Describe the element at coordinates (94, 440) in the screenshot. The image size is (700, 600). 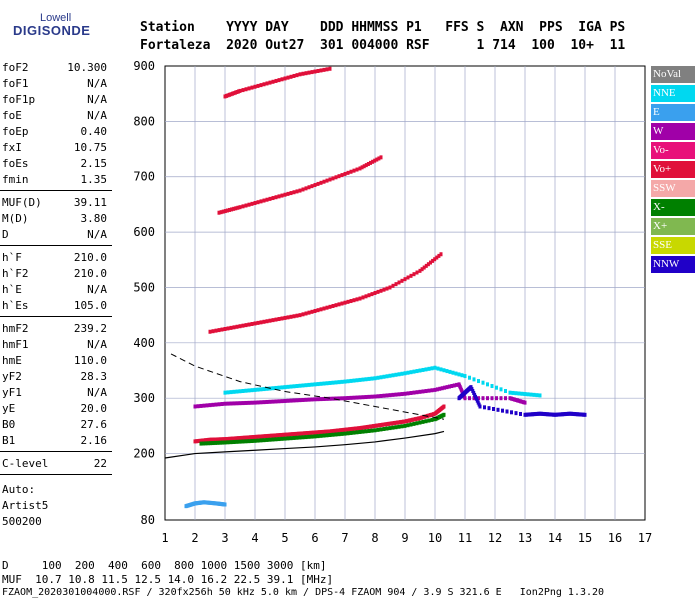
I see `param-value: 2.16` at that location.